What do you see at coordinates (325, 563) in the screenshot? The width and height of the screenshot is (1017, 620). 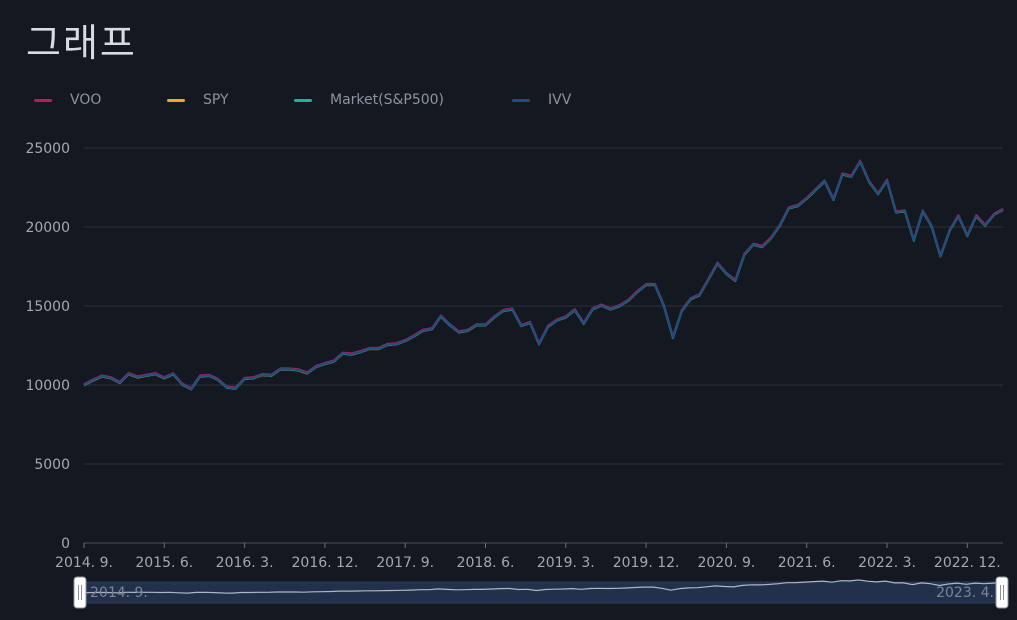 I see `x-tick-label: 2016. 12.` at bounding box center [325, 563].